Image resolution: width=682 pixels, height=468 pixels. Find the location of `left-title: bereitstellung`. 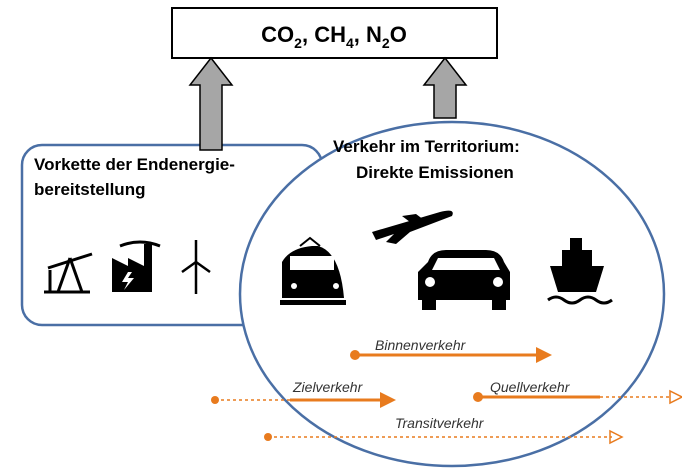

left-title: bereitstellung is located at coordinates (89, 189).